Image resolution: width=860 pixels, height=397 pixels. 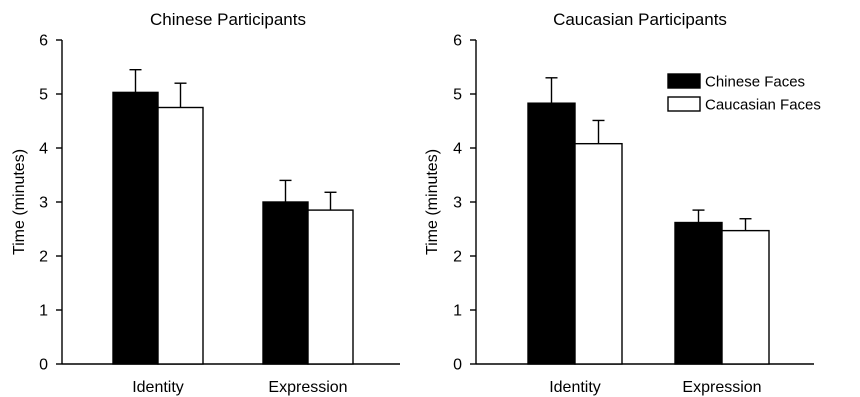 I want to click on legend-swatch-chinese-faces, so click(x=684, y=81).